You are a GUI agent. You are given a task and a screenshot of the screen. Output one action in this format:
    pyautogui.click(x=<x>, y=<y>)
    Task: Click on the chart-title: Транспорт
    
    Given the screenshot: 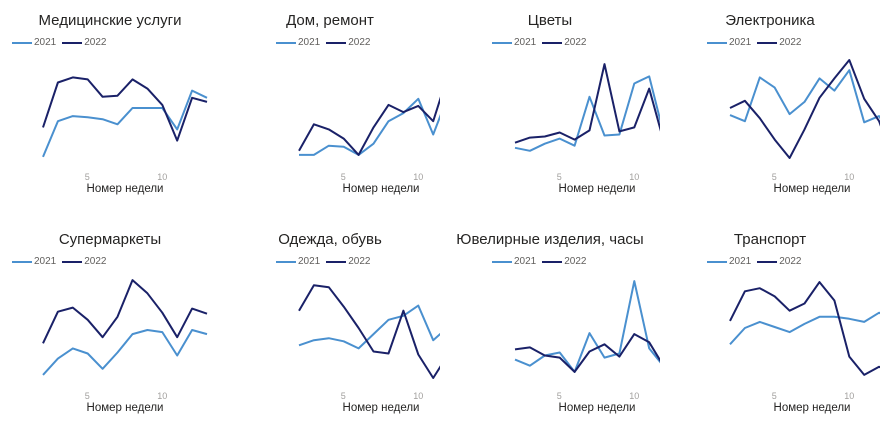 What is the action you would take?
    pyautogui.click(x=770, y=239)
    